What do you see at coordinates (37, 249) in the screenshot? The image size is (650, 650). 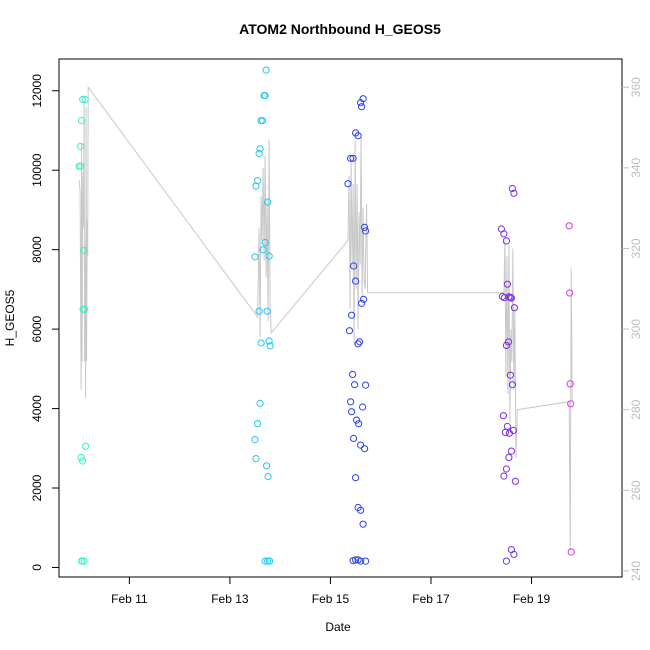 I see `y-tick-label: 8000` at bounding box center [37, 249].